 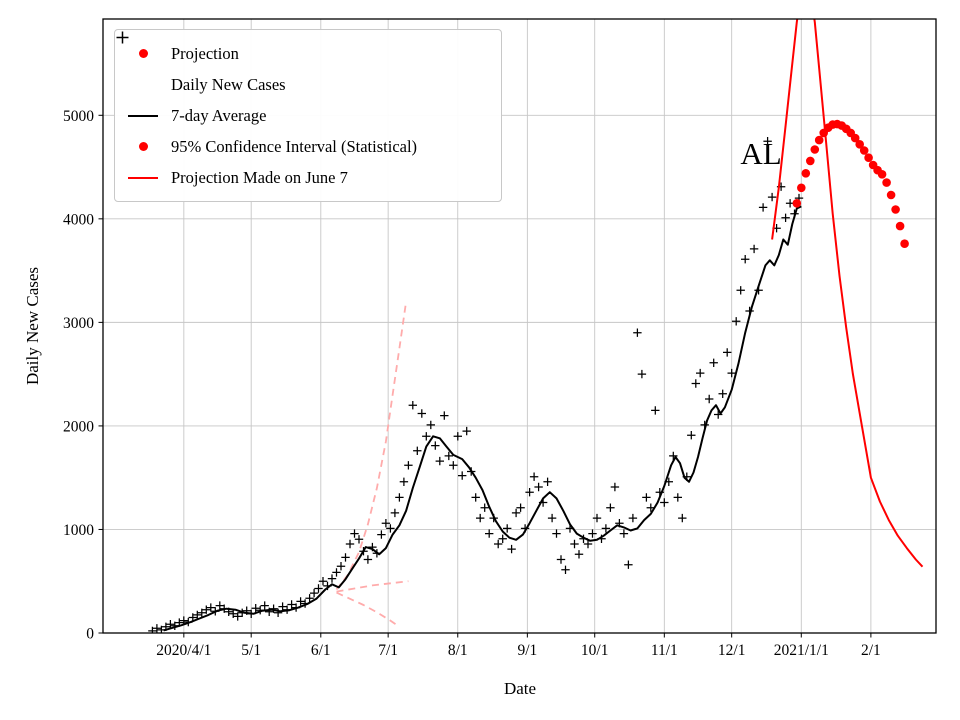 What do you see at coordinates (527, 650) in the screenshot?
I see `x-tick-label: 9/1` at bounding box center [527, 650].